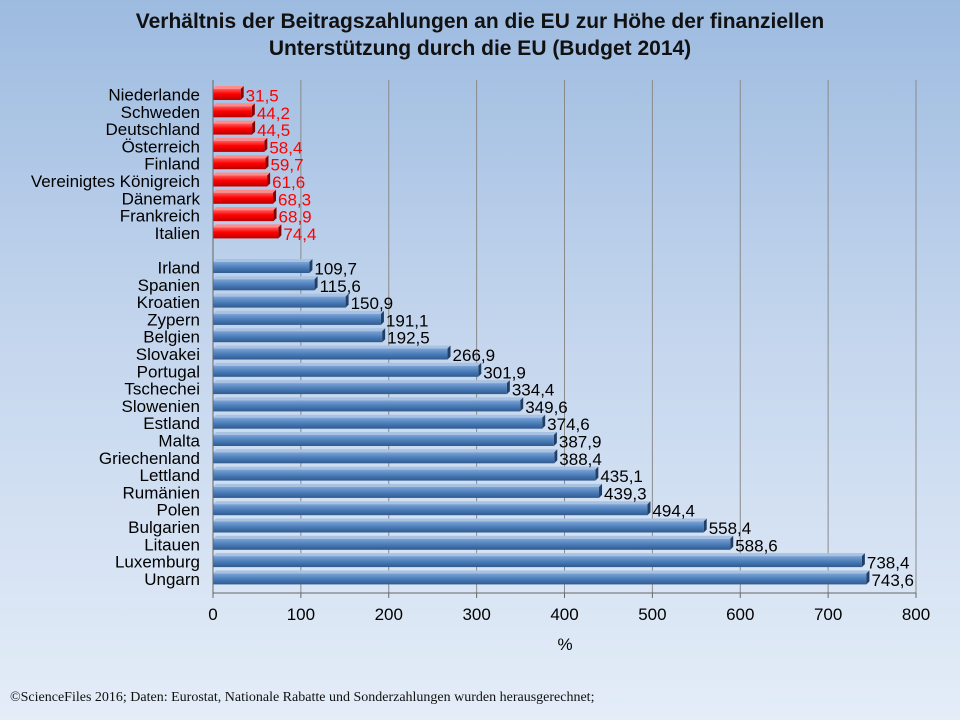  Describe the element at coordinates (168, 354) in the screenshot. I see `category-label: Slovakei` at that location.